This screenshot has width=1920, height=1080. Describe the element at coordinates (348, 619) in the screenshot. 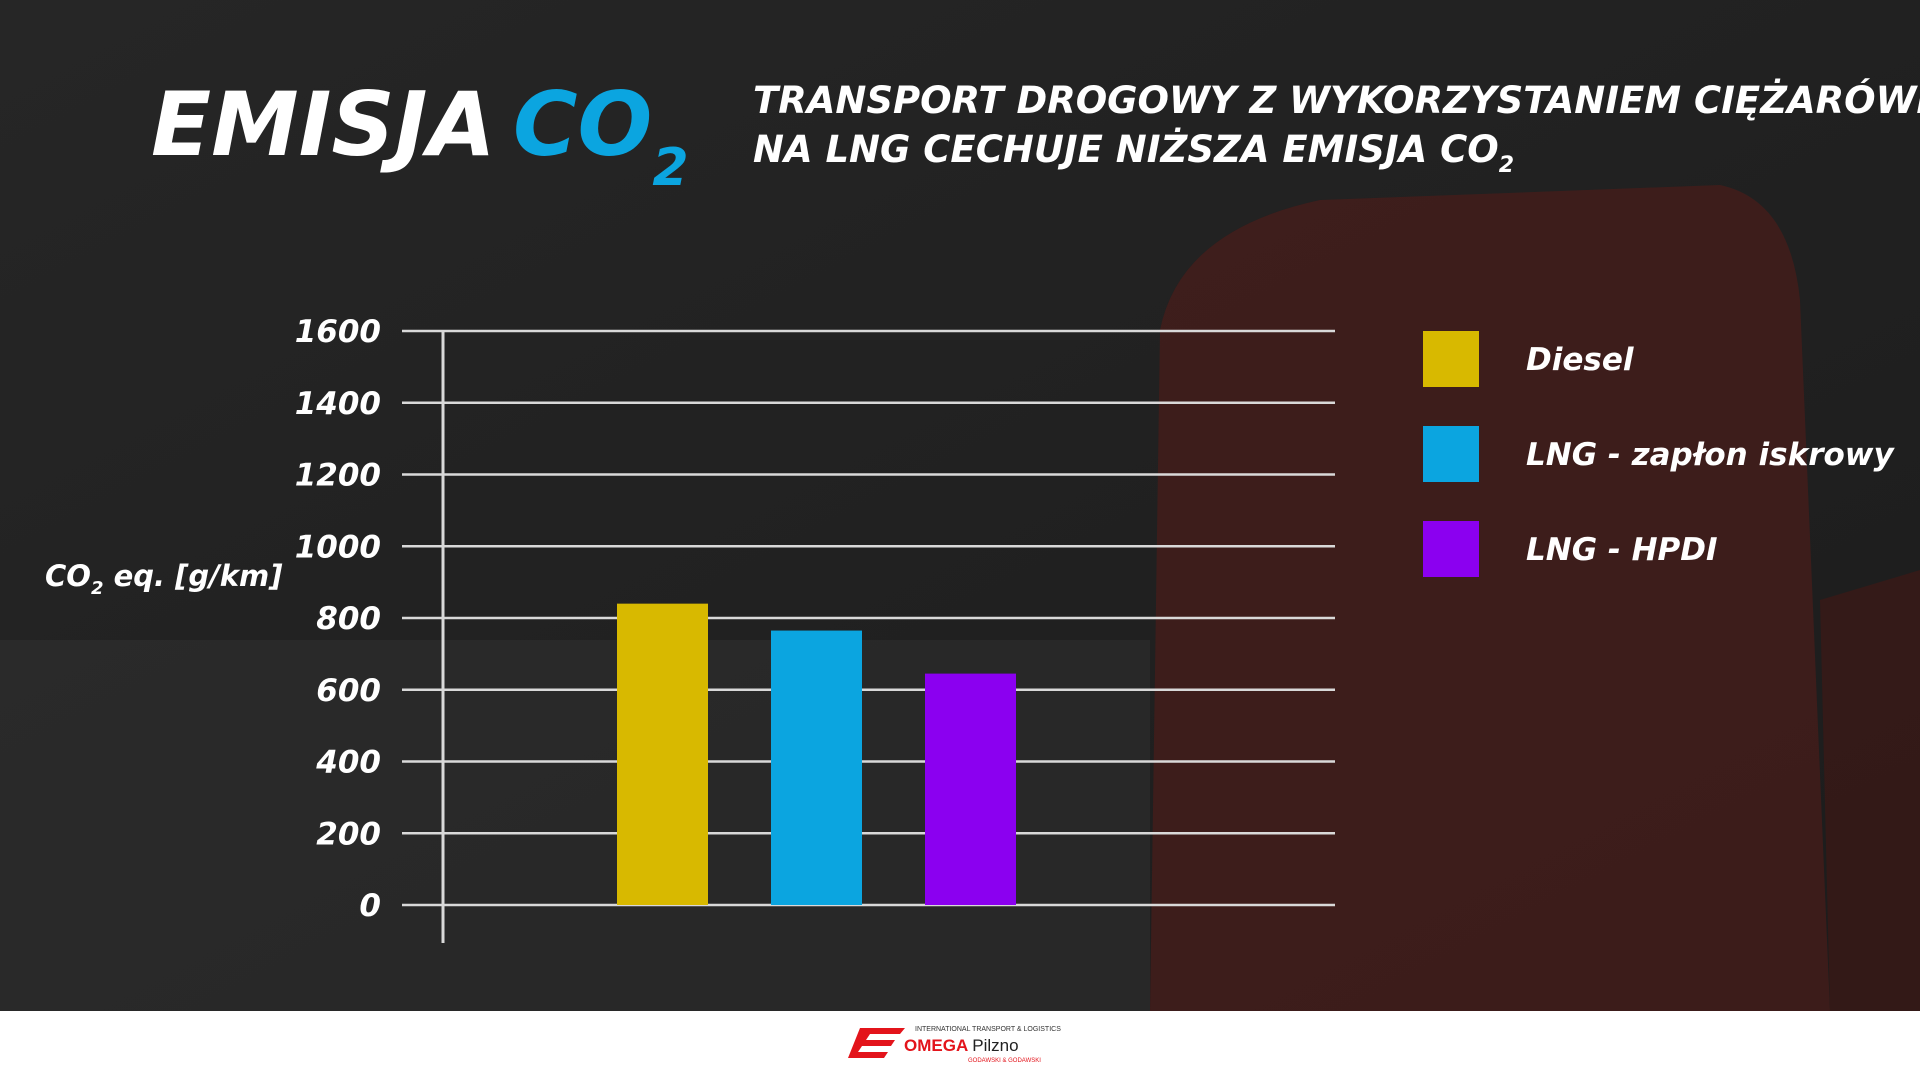

I see `y-tick-label: 800` at that location.